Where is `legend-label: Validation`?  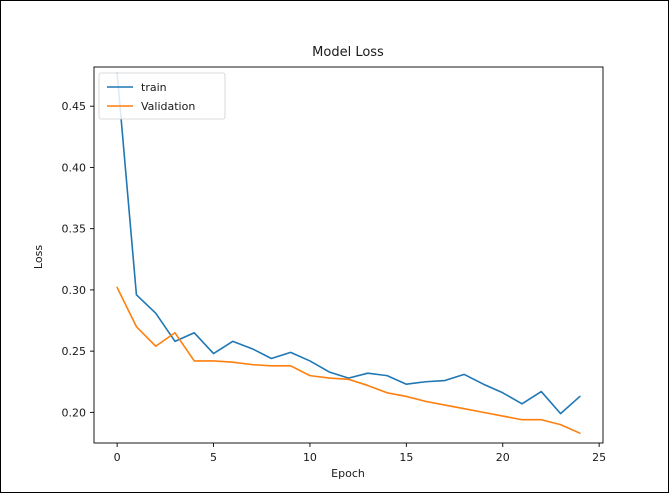 legend-label: Validation is located at coordinates (168, 106).